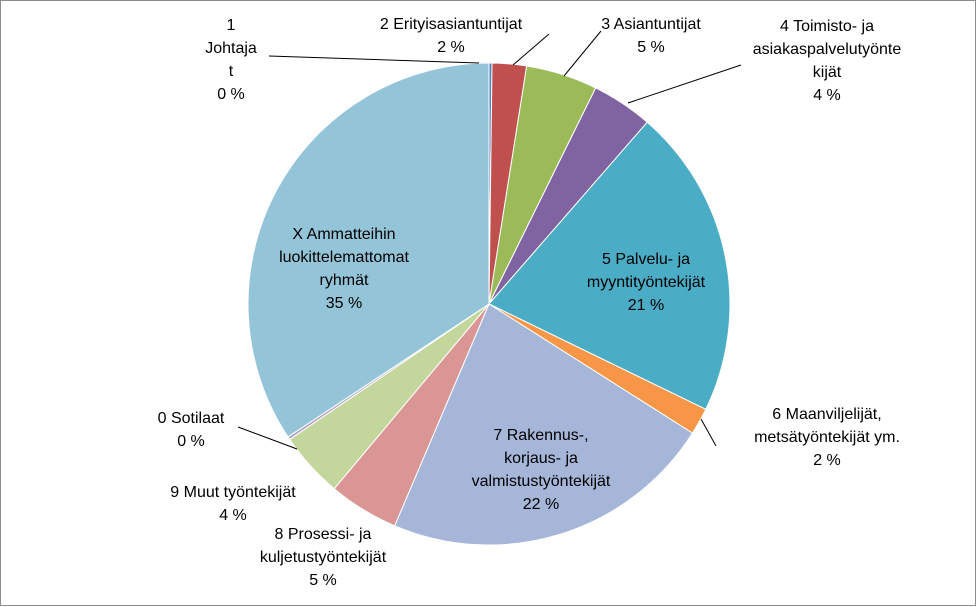 The height and width of the screenshot is (607, 976). I want to click on data-label-s5: 5 Palvelu- ja myyntityöntekijät 21 %, so click(646, 282).